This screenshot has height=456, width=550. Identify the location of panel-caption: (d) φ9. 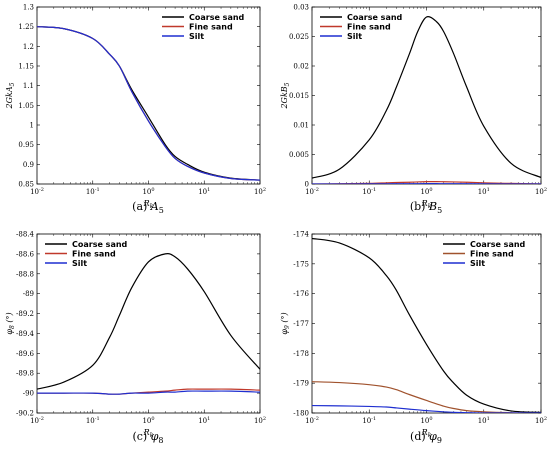
(426, 437).